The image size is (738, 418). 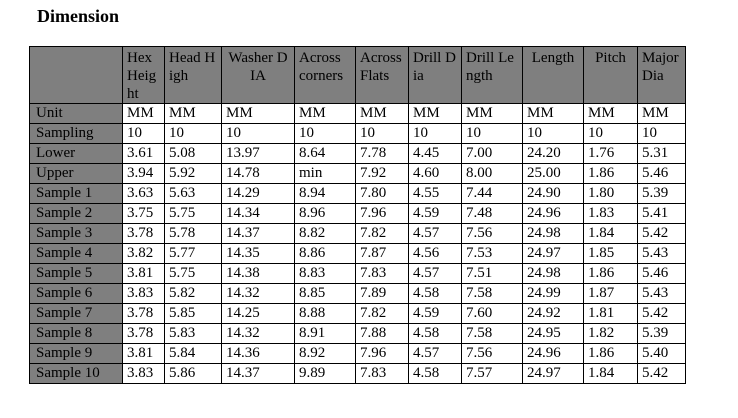 What do you see at coordinates (610, 213) in the screenshot?
I see `table-cell: 1.83` at bounding box center [610, 213].